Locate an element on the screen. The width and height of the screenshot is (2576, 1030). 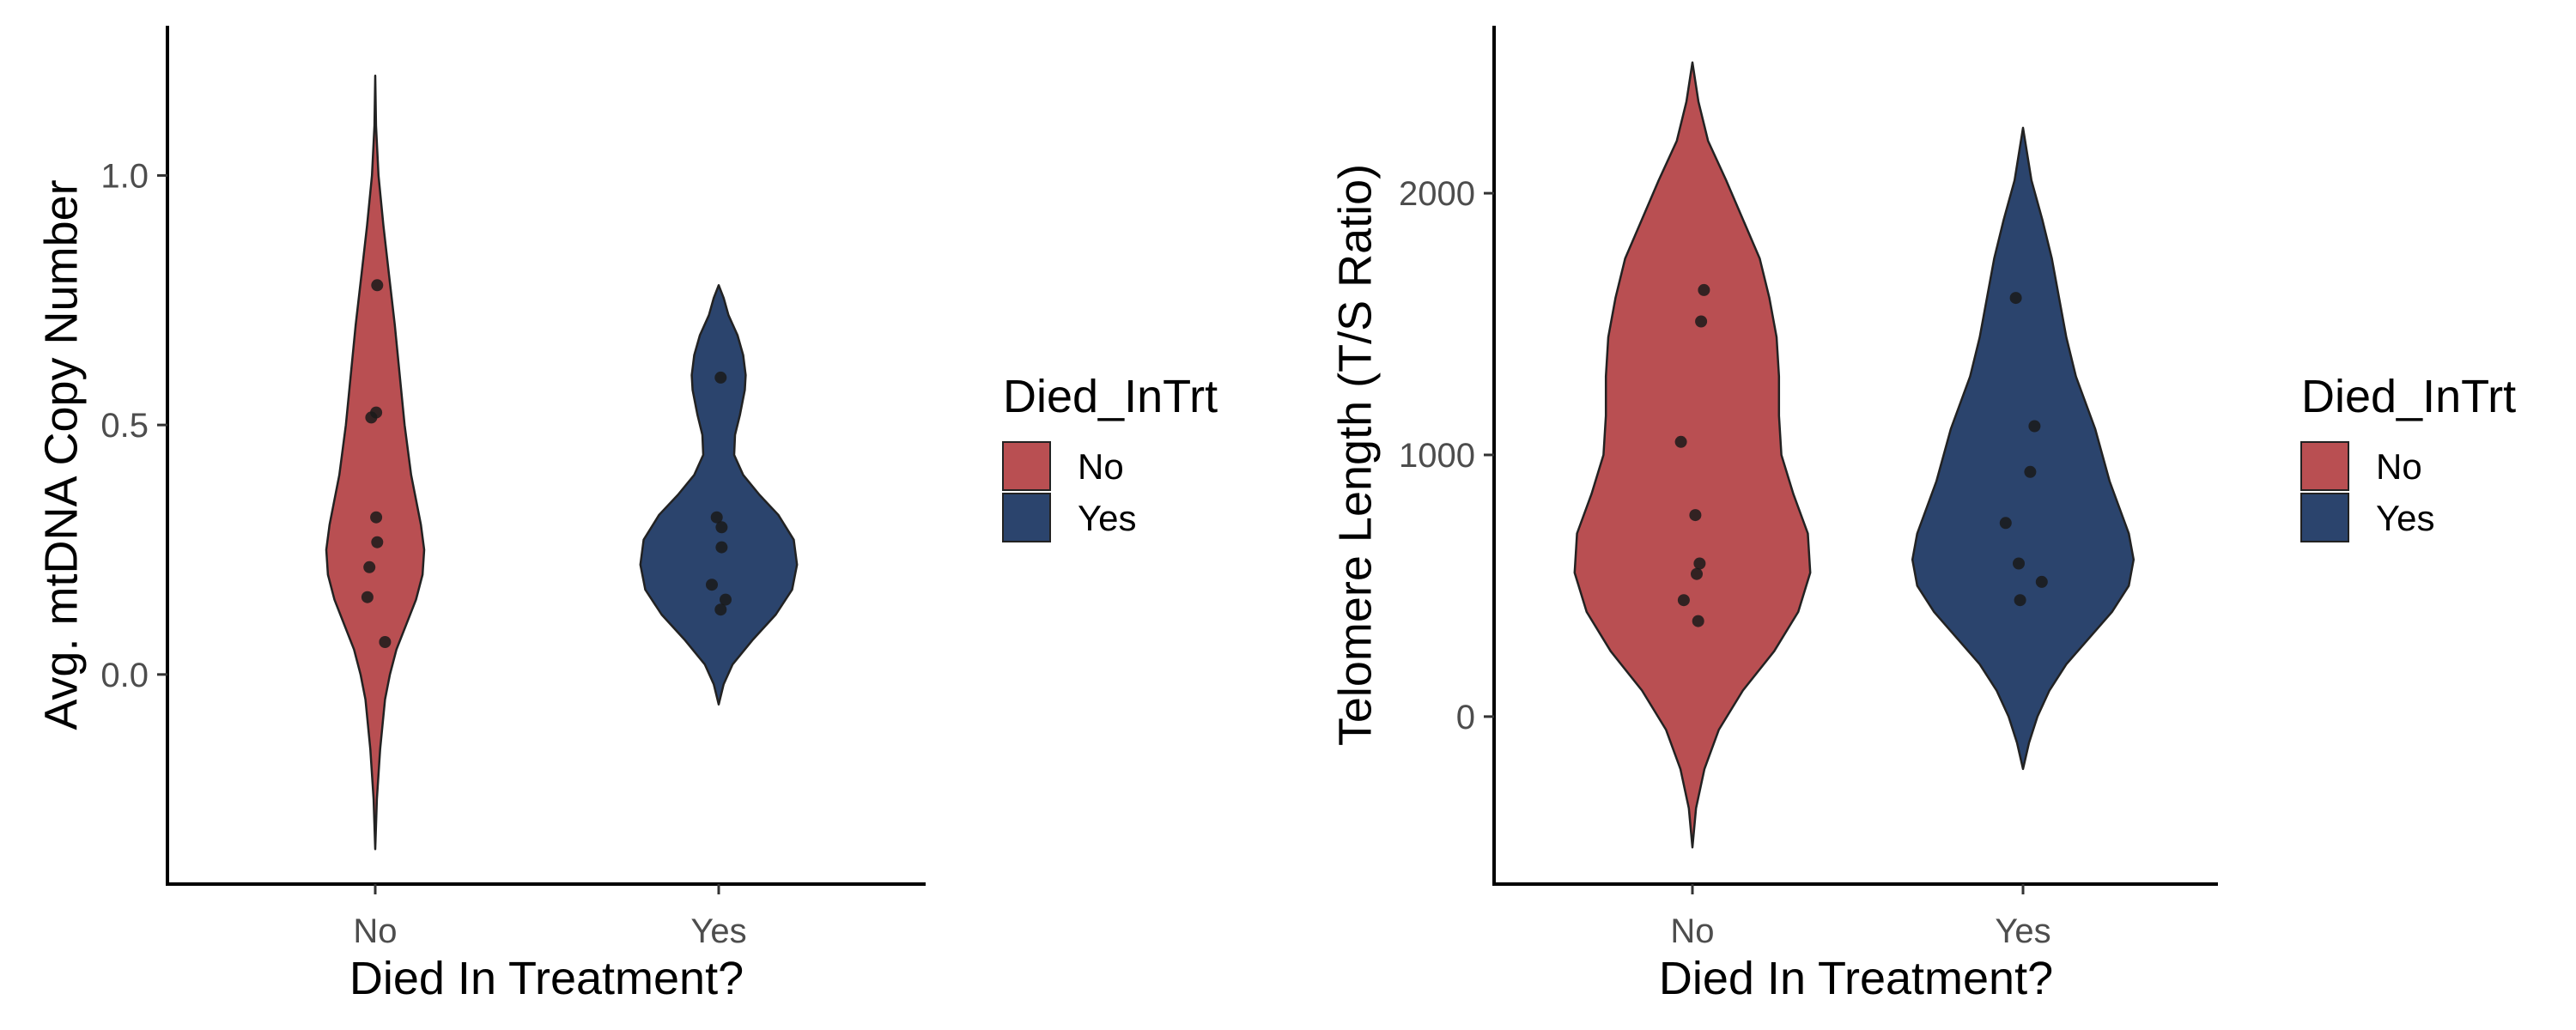
y-ticks: 0 1000 2000 is located at coordinates (1447, 455).